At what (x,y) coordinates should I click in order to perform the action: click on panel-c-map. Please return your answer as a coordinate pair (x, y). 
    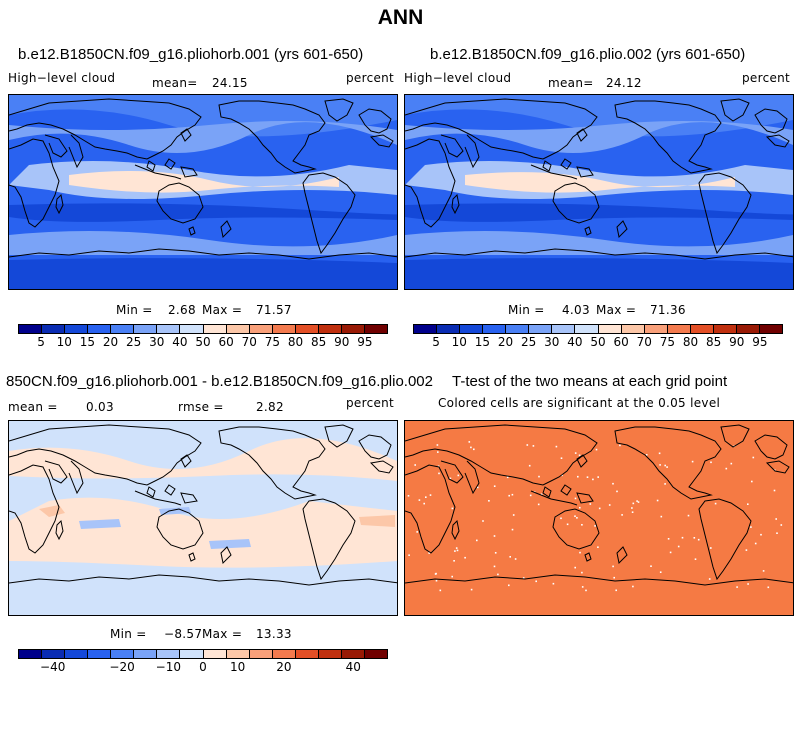
    Looking at the image, I should click on (203, 518).